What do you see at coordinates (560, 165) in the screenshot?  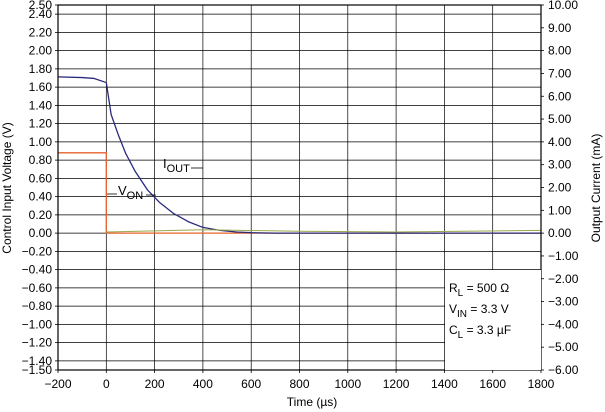 I see `y-right-tick-label: 3.00` at bounding box center [560, 165].